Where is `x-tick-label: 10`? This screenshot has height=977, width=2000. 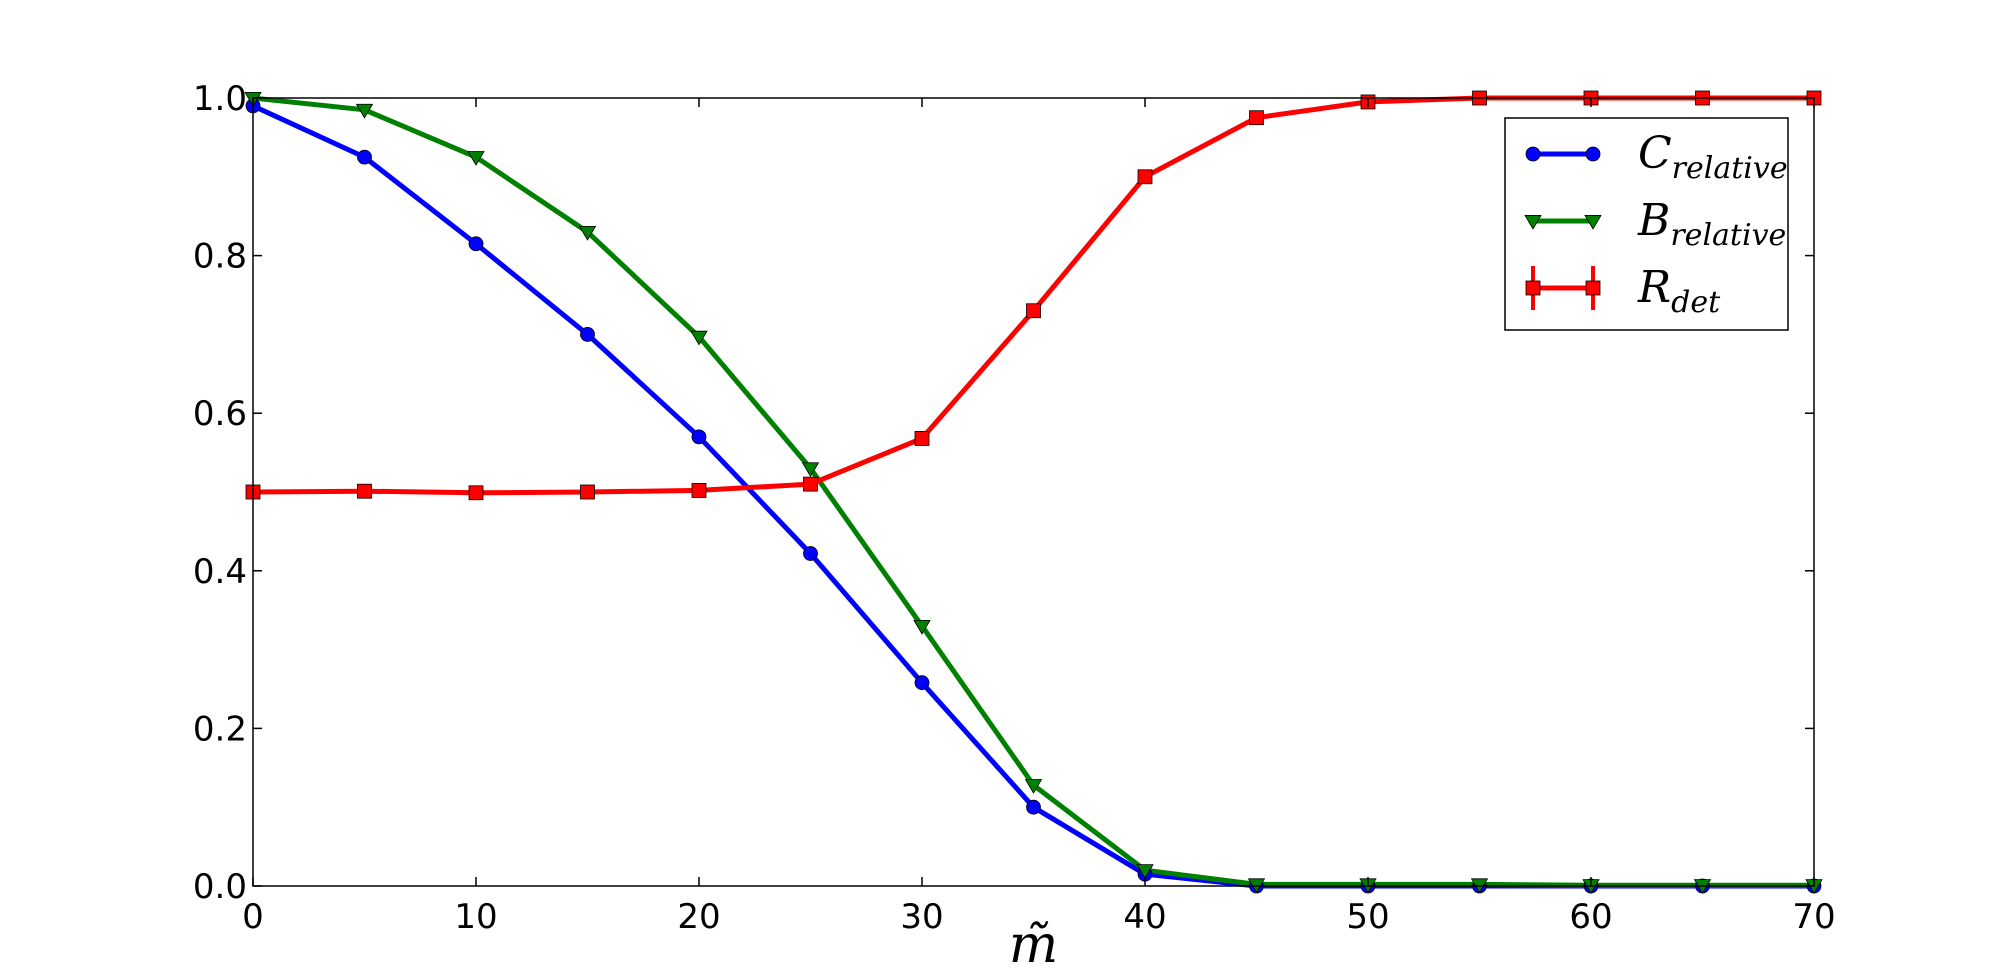 x-tick-label: 10 is located at coordinates (475, 917).